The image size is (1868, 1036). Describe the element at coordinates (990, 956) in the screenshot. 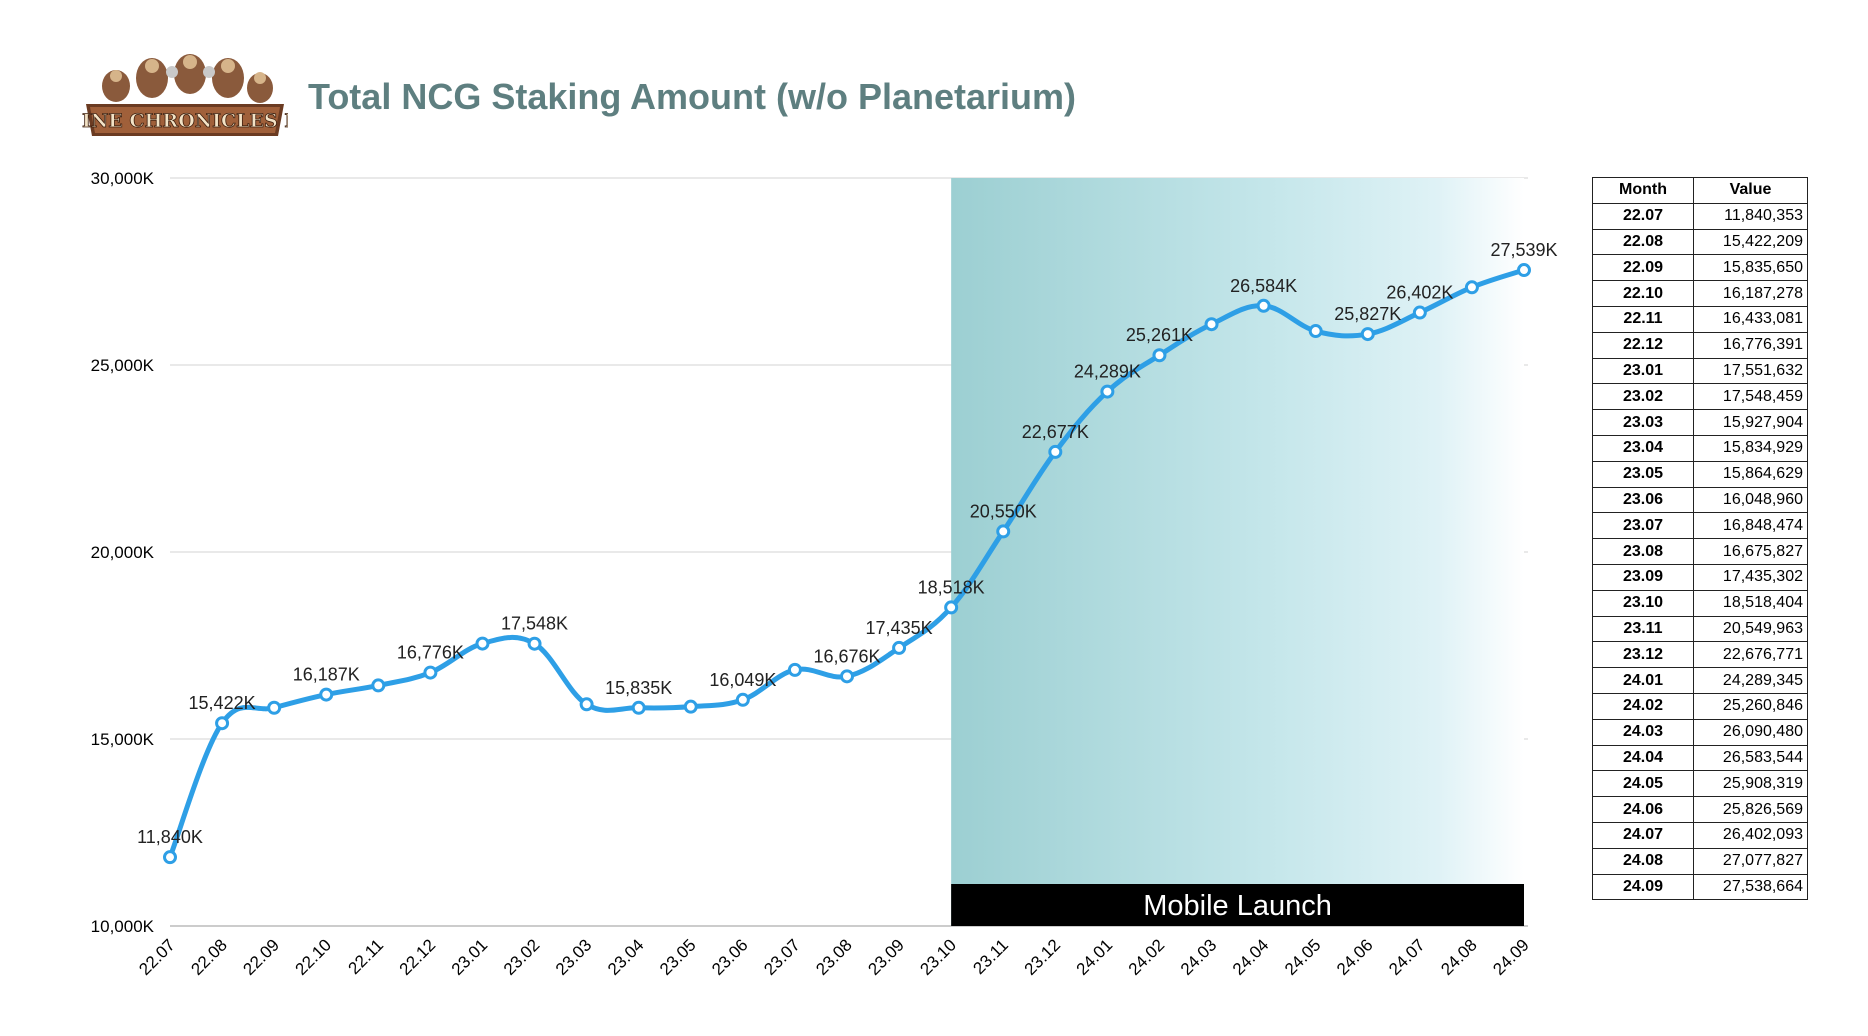

I see `x-tick-label: 23.11` at that location.